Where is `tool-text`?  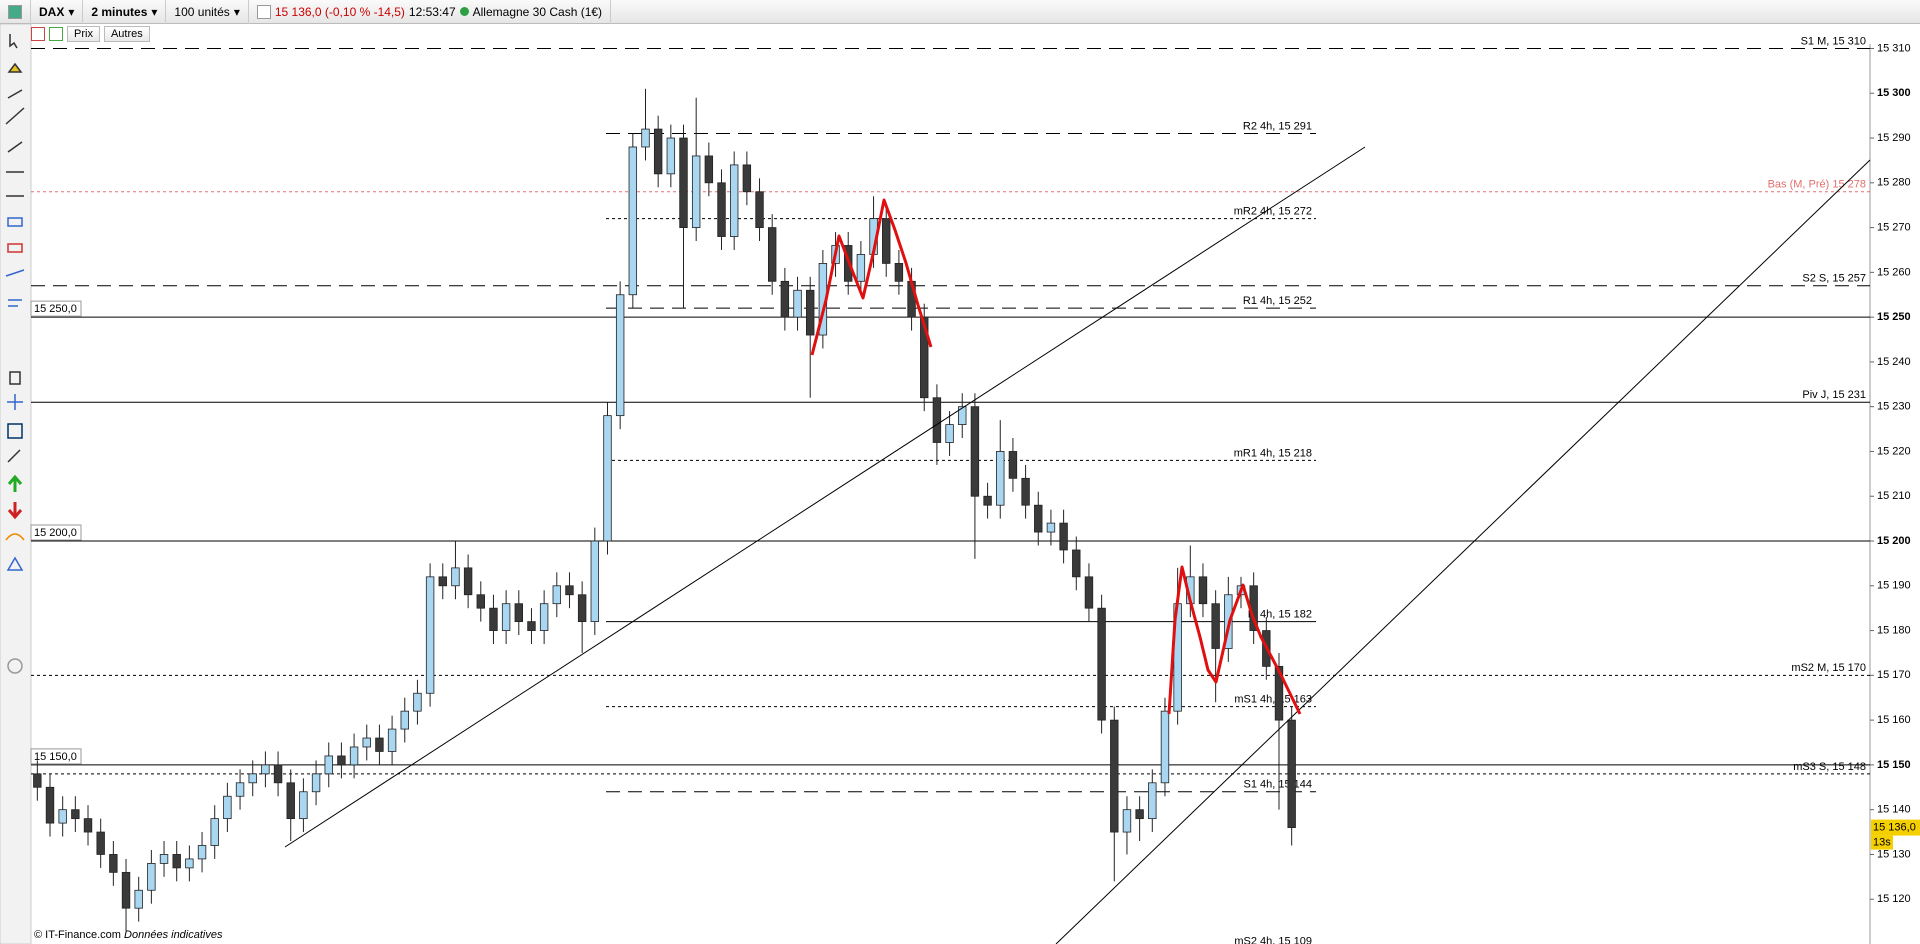 tool-text is located at coordinates (15, 431).